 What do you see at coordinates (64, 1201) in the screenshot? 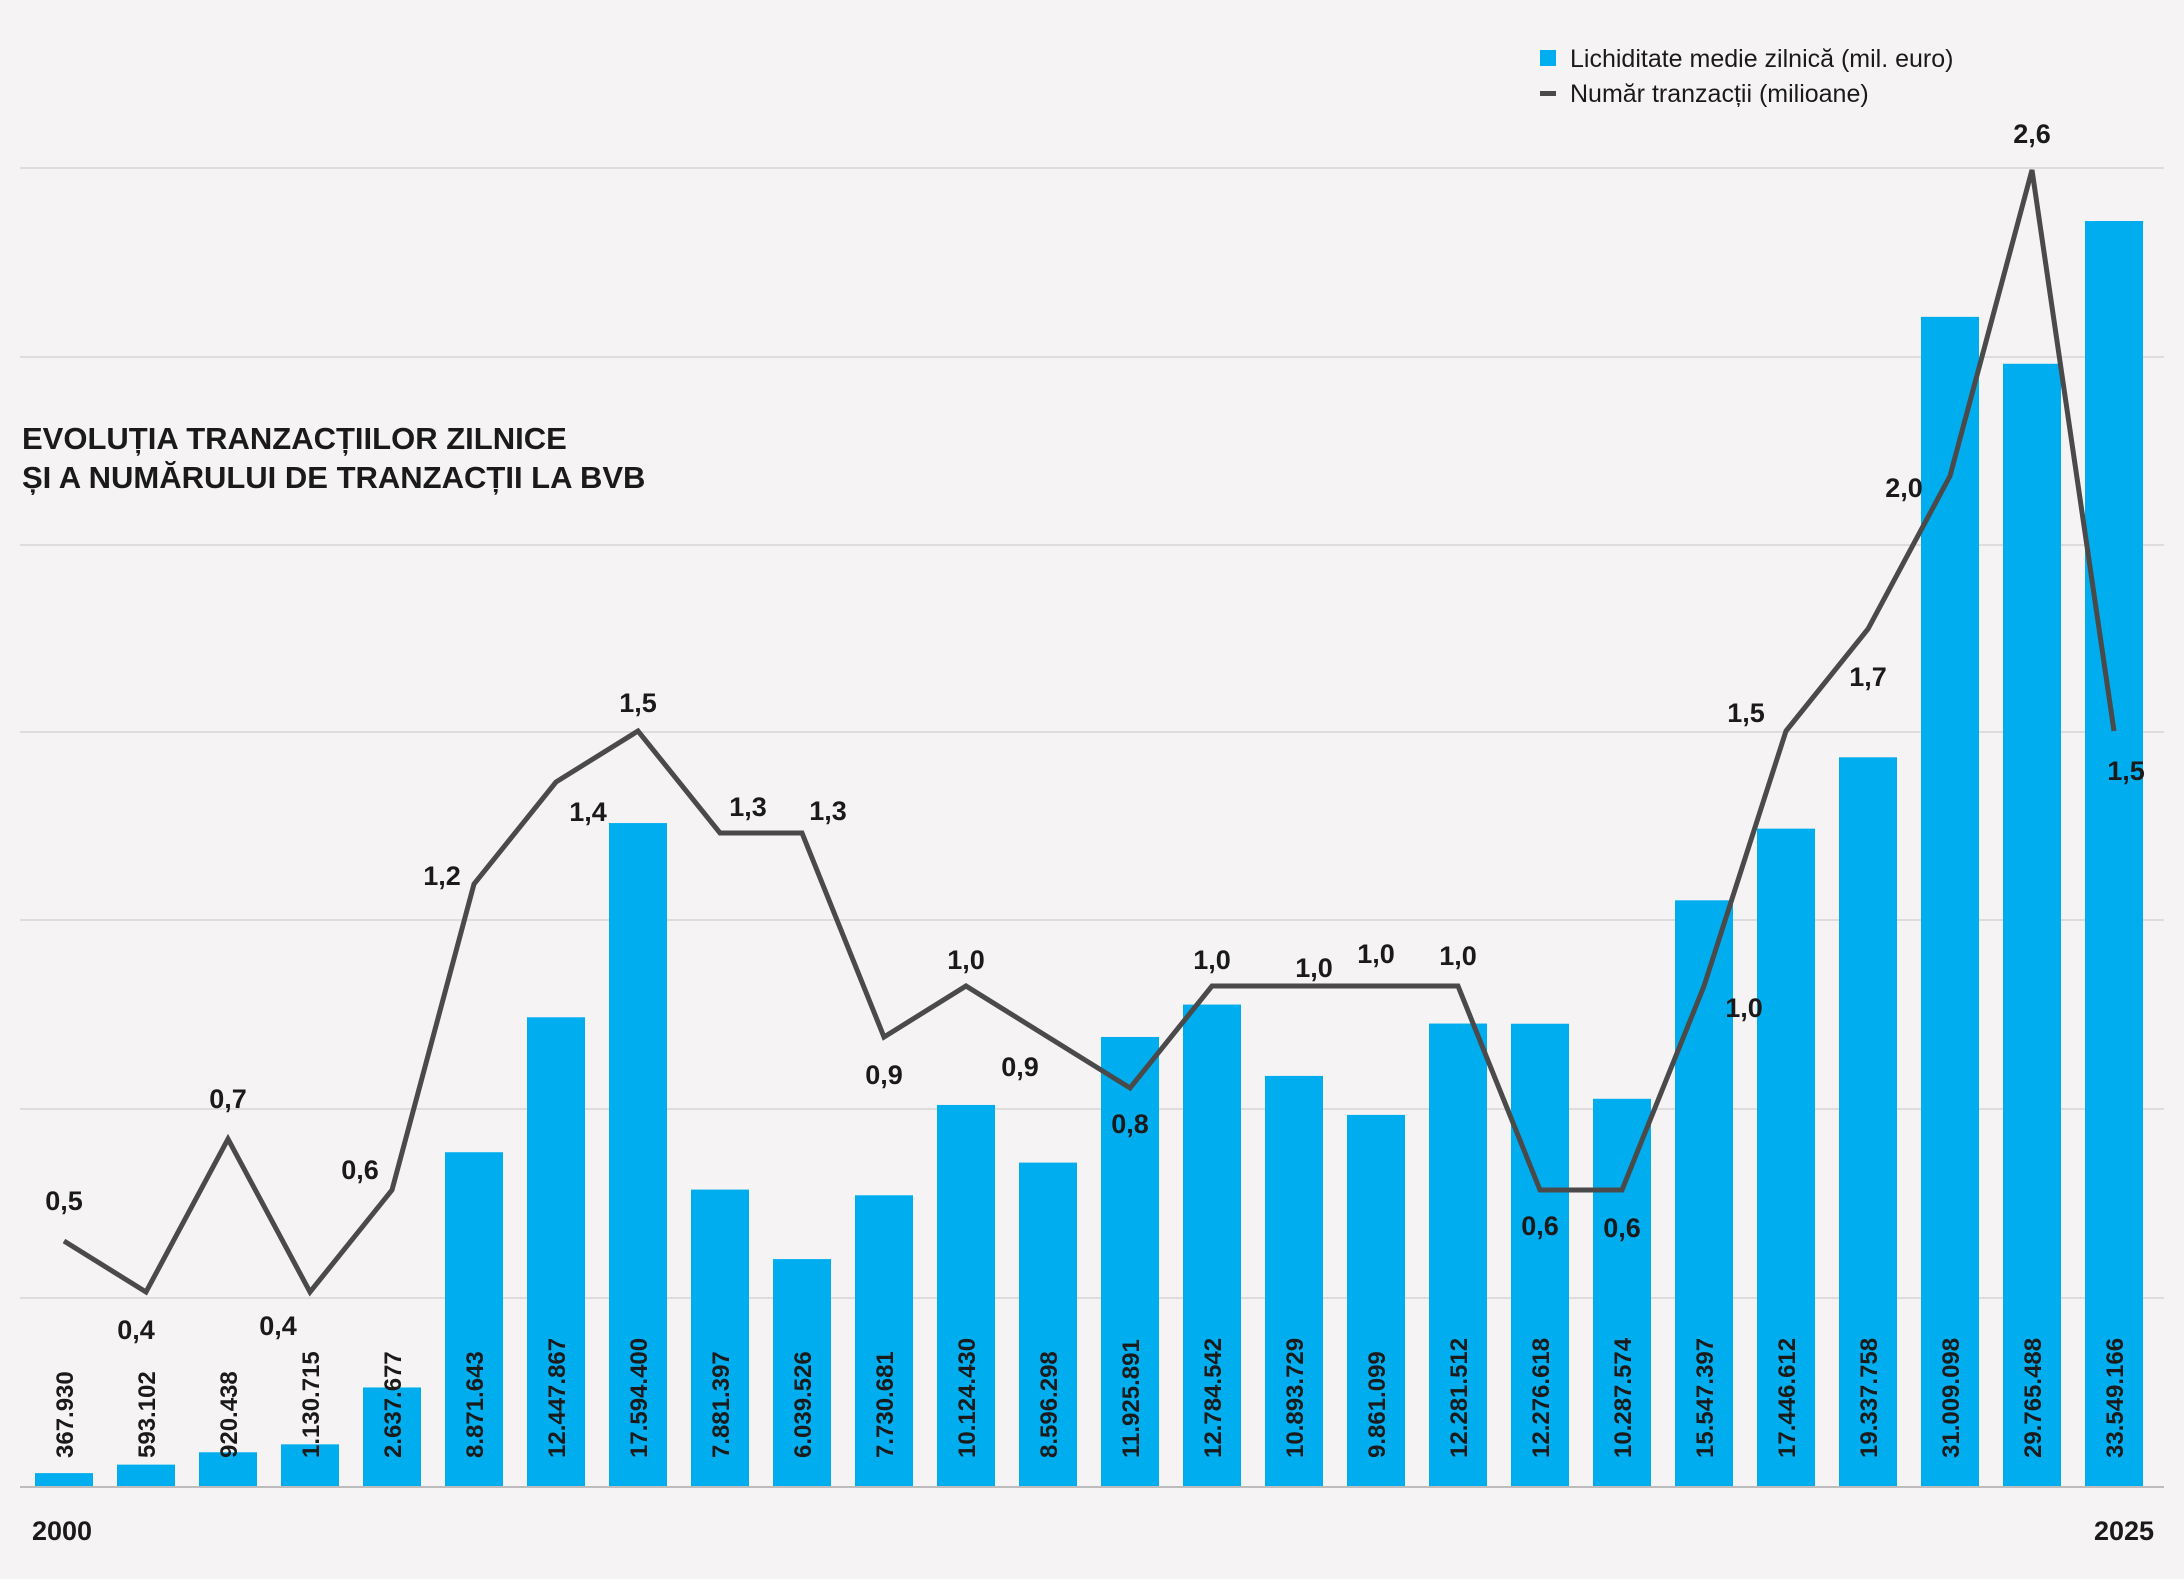
I see `line-value-label: 0,5` at bounding box center [64, 1201].